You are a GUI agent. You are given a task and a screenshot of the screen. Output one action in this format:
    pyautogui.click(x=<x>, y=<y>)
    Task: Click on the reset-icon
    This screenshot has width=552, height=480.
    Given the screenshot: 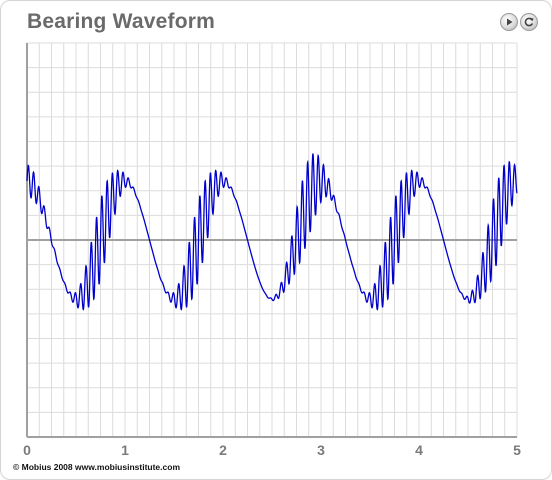 What is the action you would take?
    pyautogui.click(x=529, y=22)
    